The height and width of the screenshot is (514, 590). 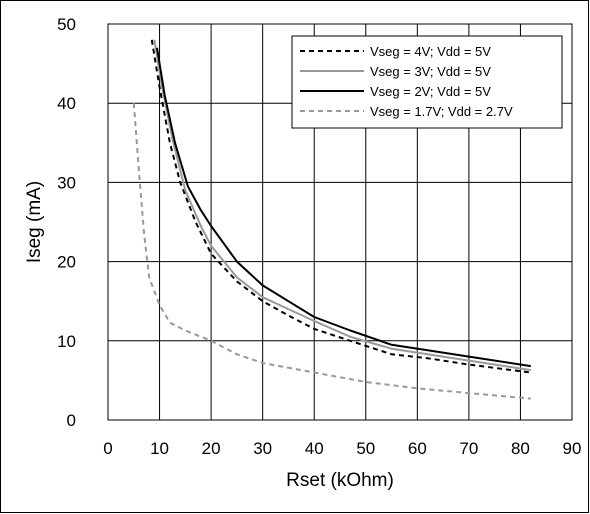 I want to click on y-axis-title: Iseg (mA), so click(x=34, y=222).